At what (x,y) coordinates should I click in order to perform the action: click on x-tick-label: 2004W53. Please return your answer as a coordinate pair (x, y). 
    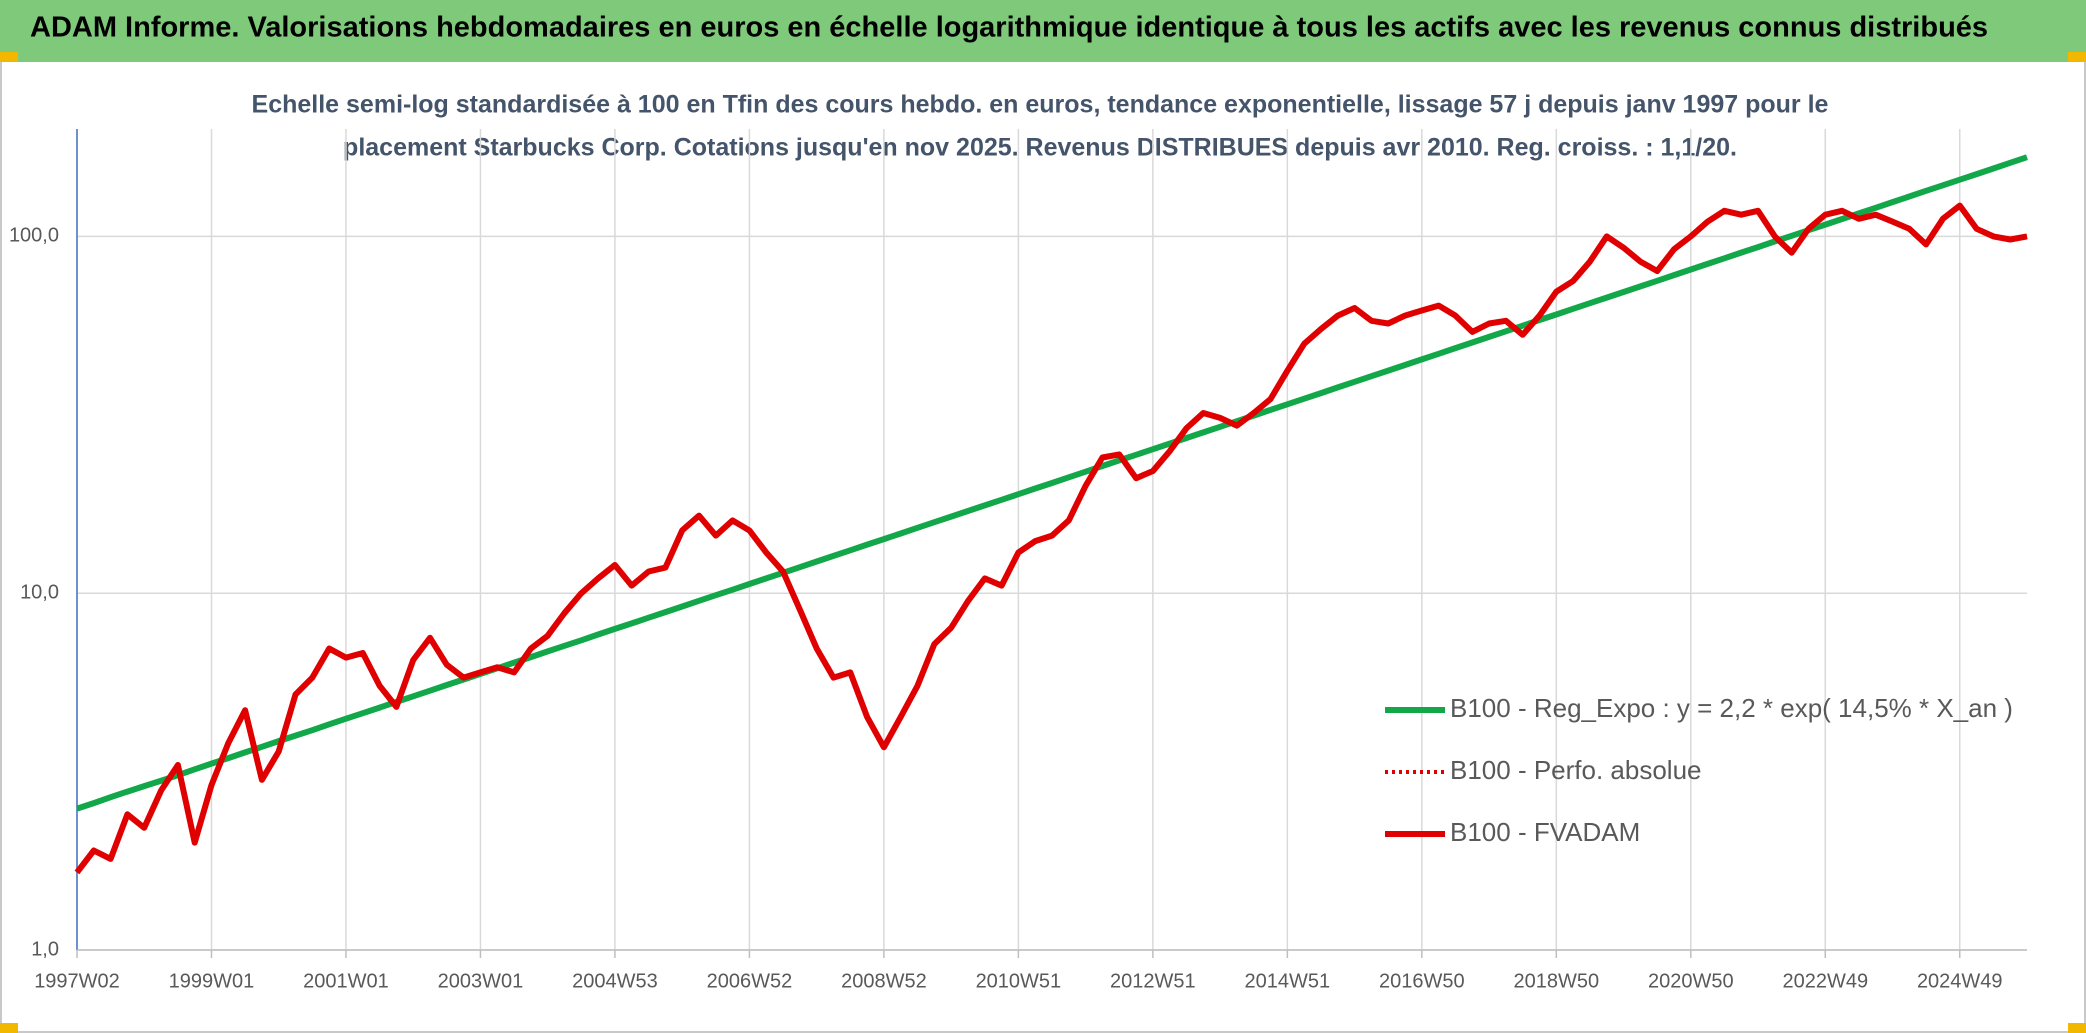
    Looking at the image, I should click on (615, 981).